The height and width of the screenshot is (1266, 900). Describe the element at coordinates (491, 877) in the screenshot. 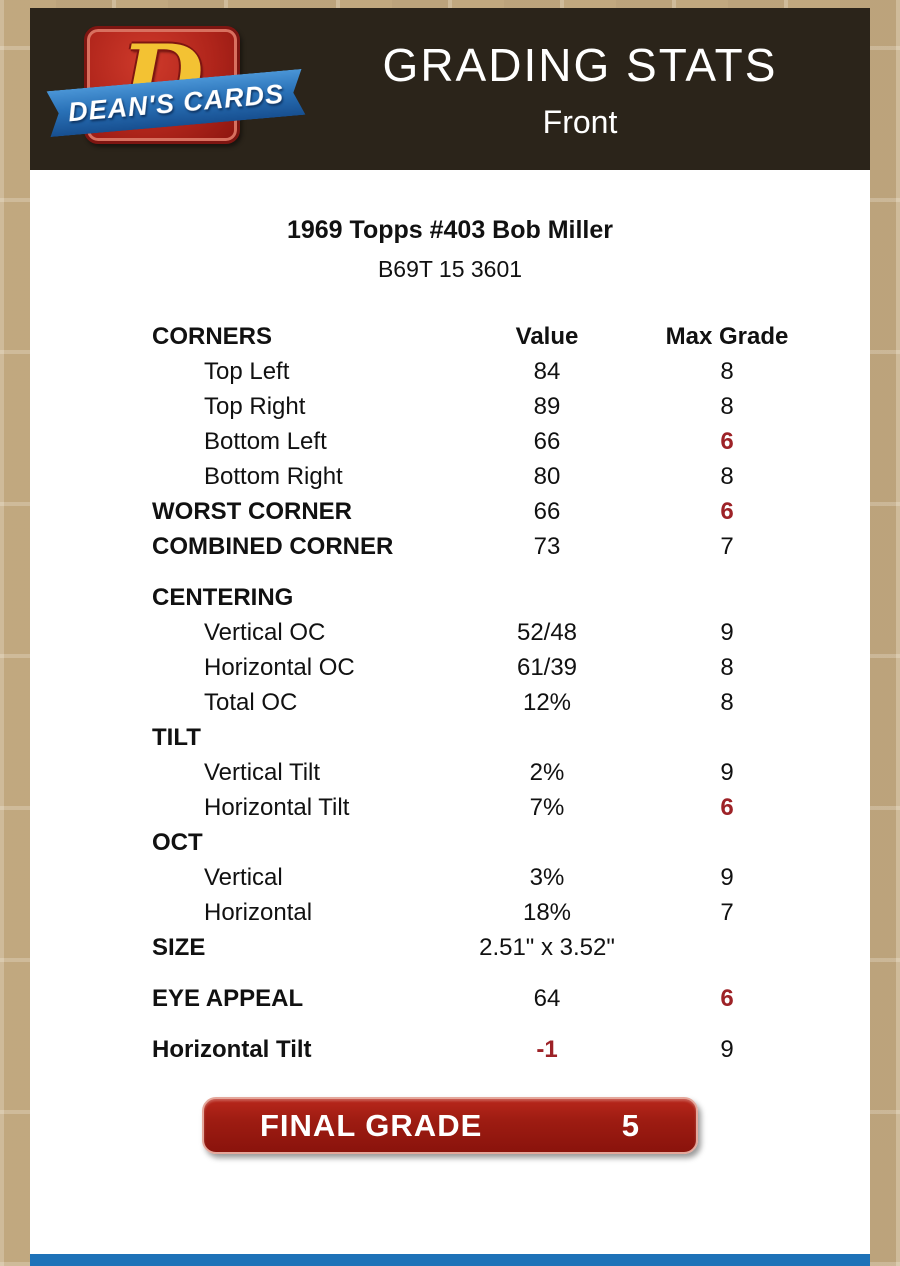

I see `table-row: Vertical 3% 9` at that location.